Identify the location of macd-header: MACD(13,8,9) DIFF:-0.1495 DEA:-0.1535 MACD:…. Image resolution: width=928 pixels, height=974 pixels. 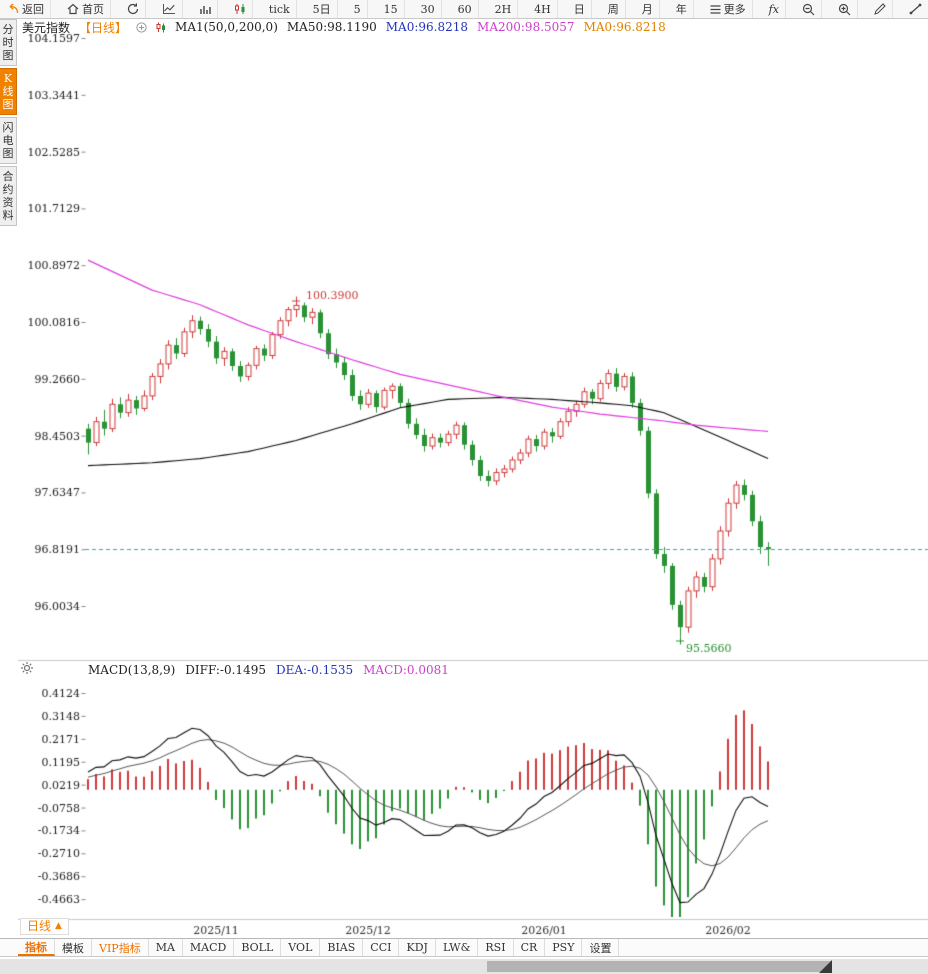
(268, 670).